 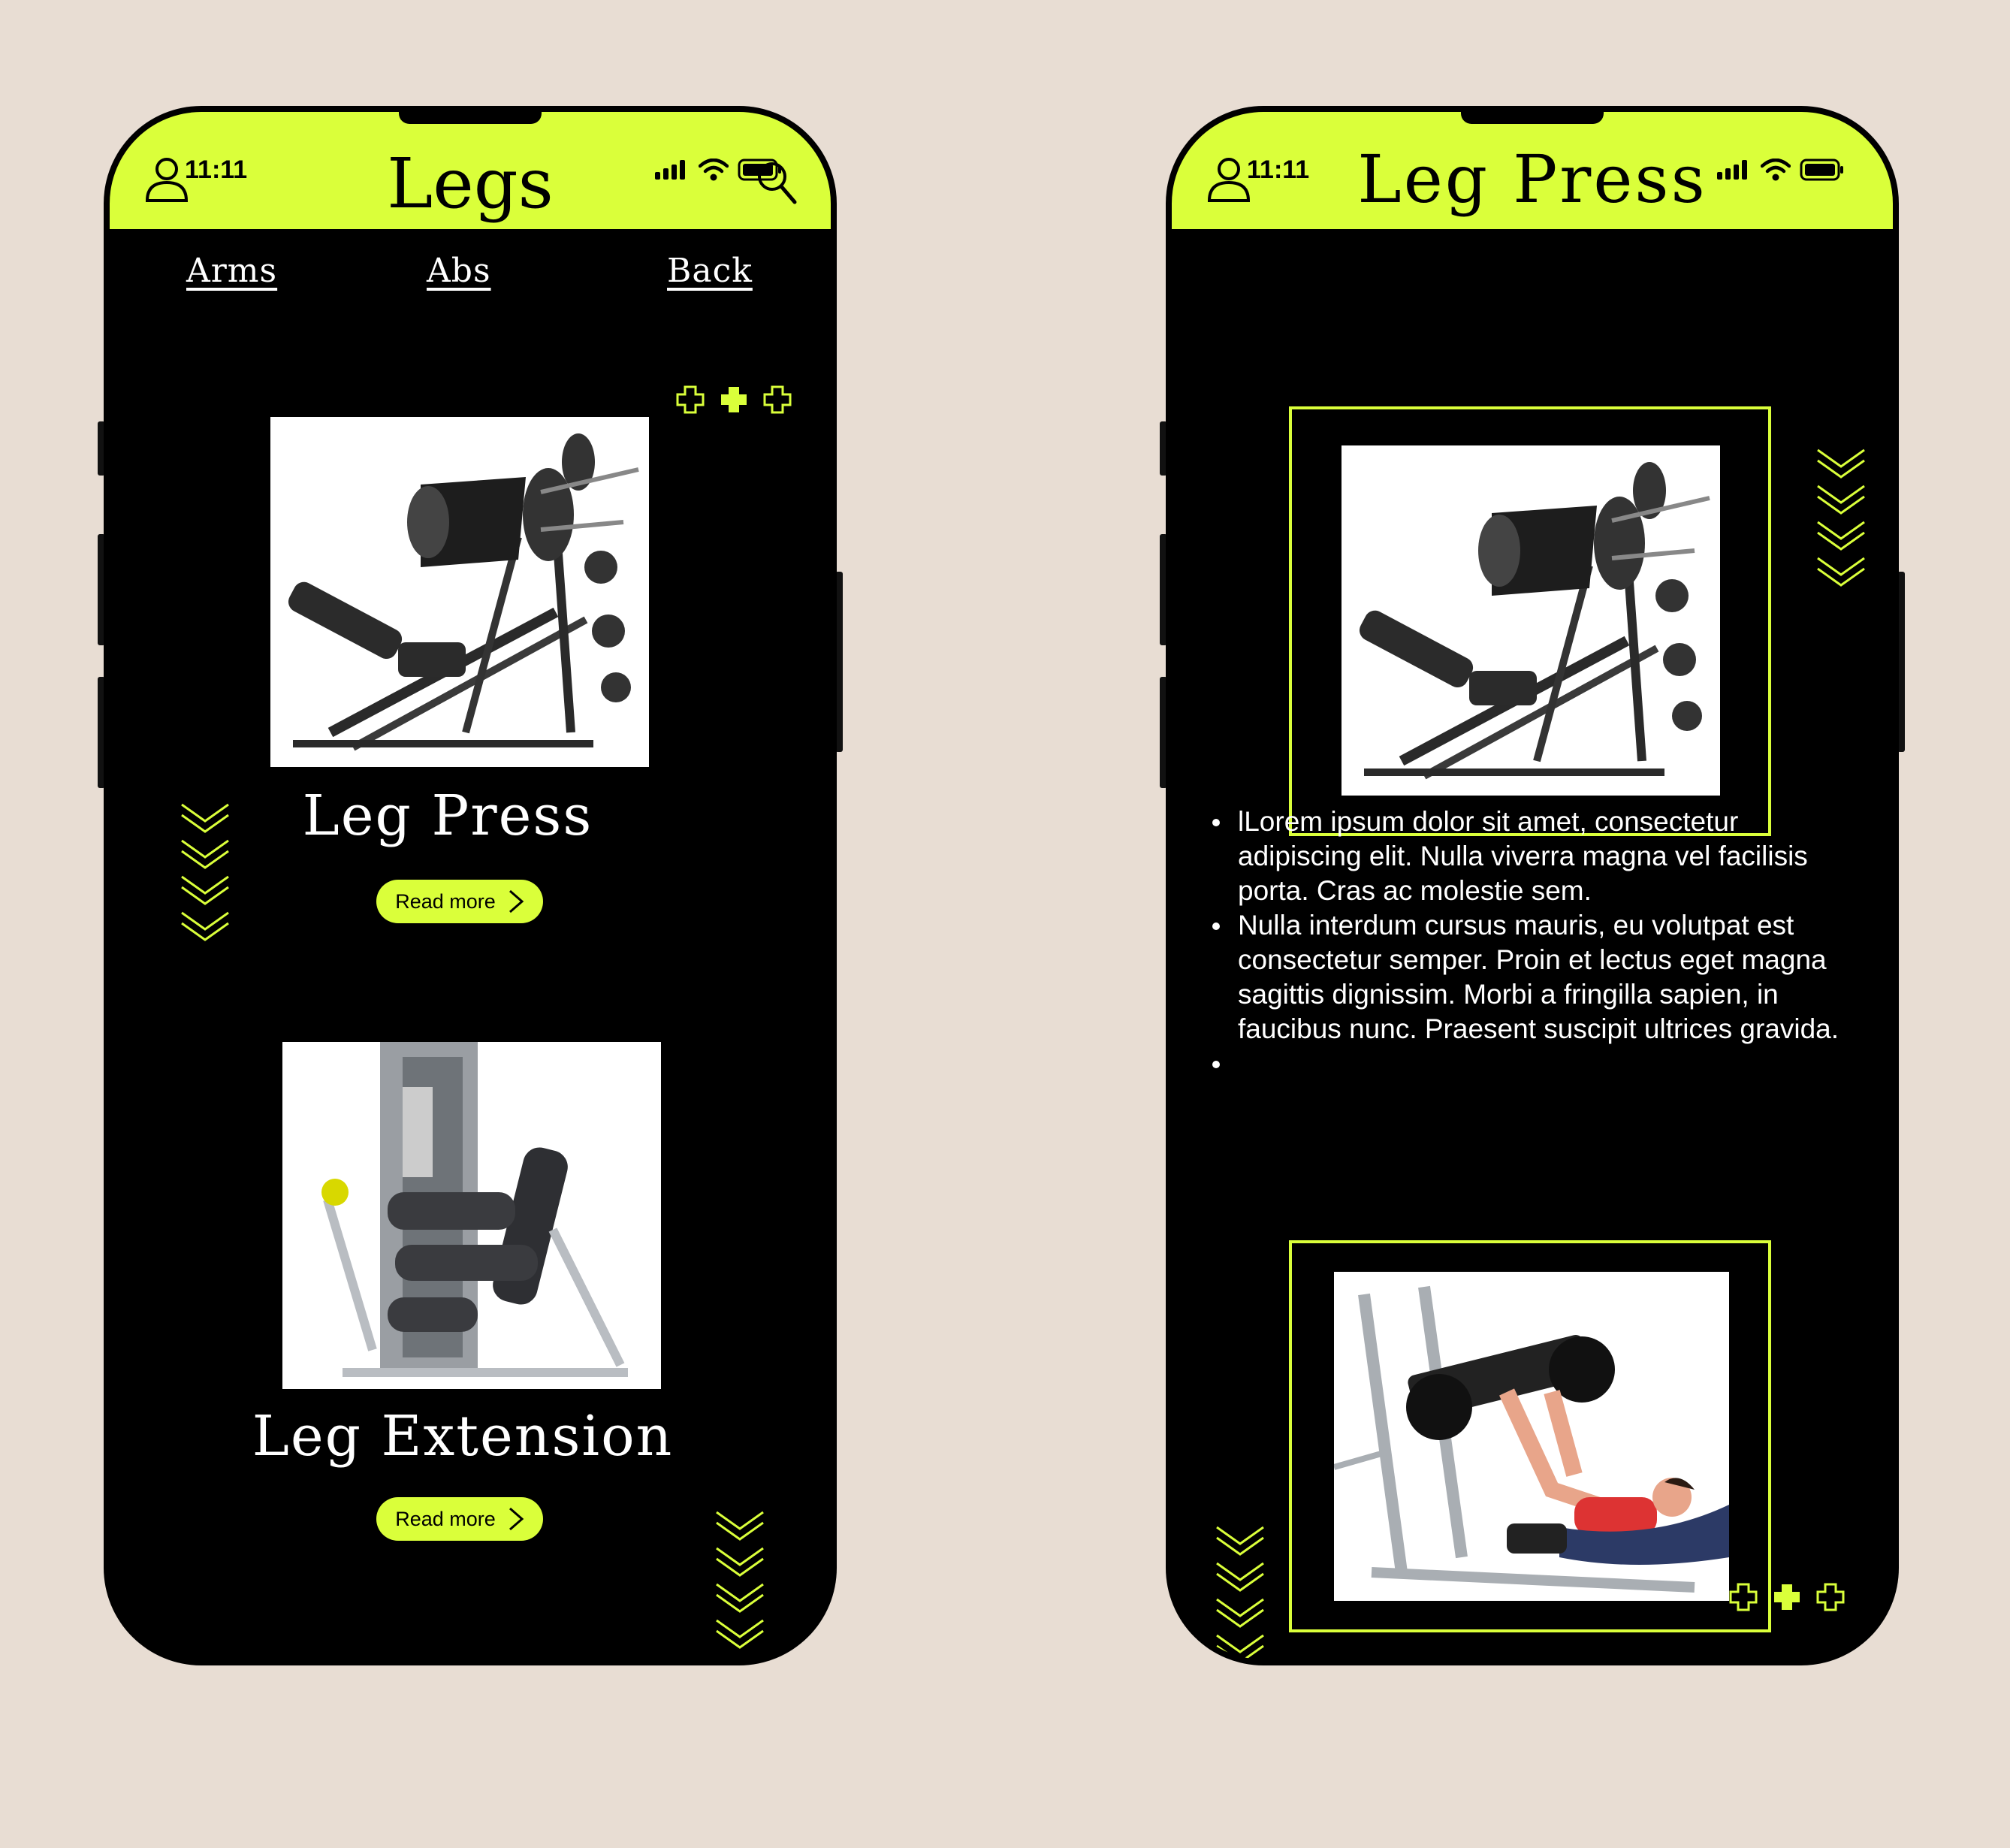 I want to click on image-frame-bottom, so click(x=1530, y=1436).